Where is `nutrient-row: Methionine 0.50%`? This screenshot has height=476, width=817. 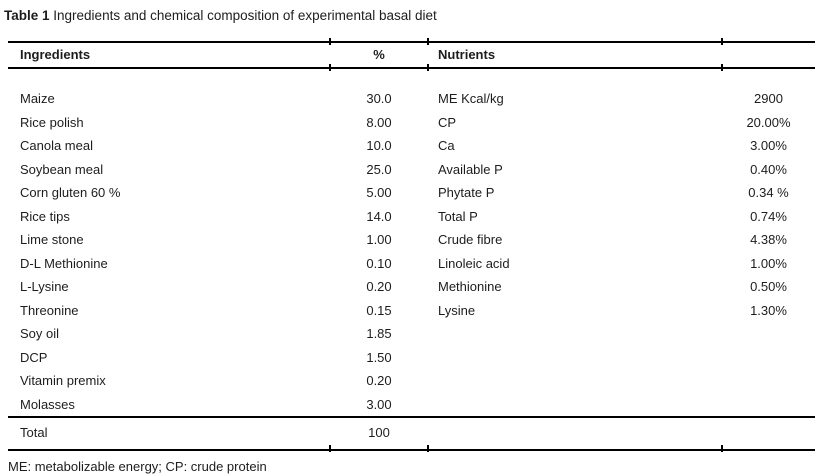
nutrient-row: Methionine 0.50% is located at coordinates (621, 287).